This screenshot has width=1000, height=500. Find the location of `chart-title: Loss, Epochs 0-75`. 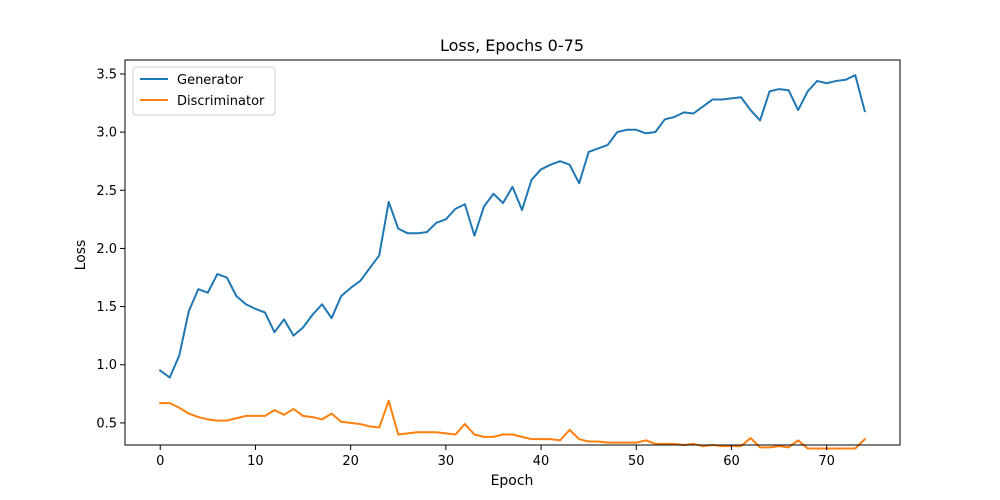

chart-title: Loss, Epochs 0-75 is located at coordinates (512, 45).